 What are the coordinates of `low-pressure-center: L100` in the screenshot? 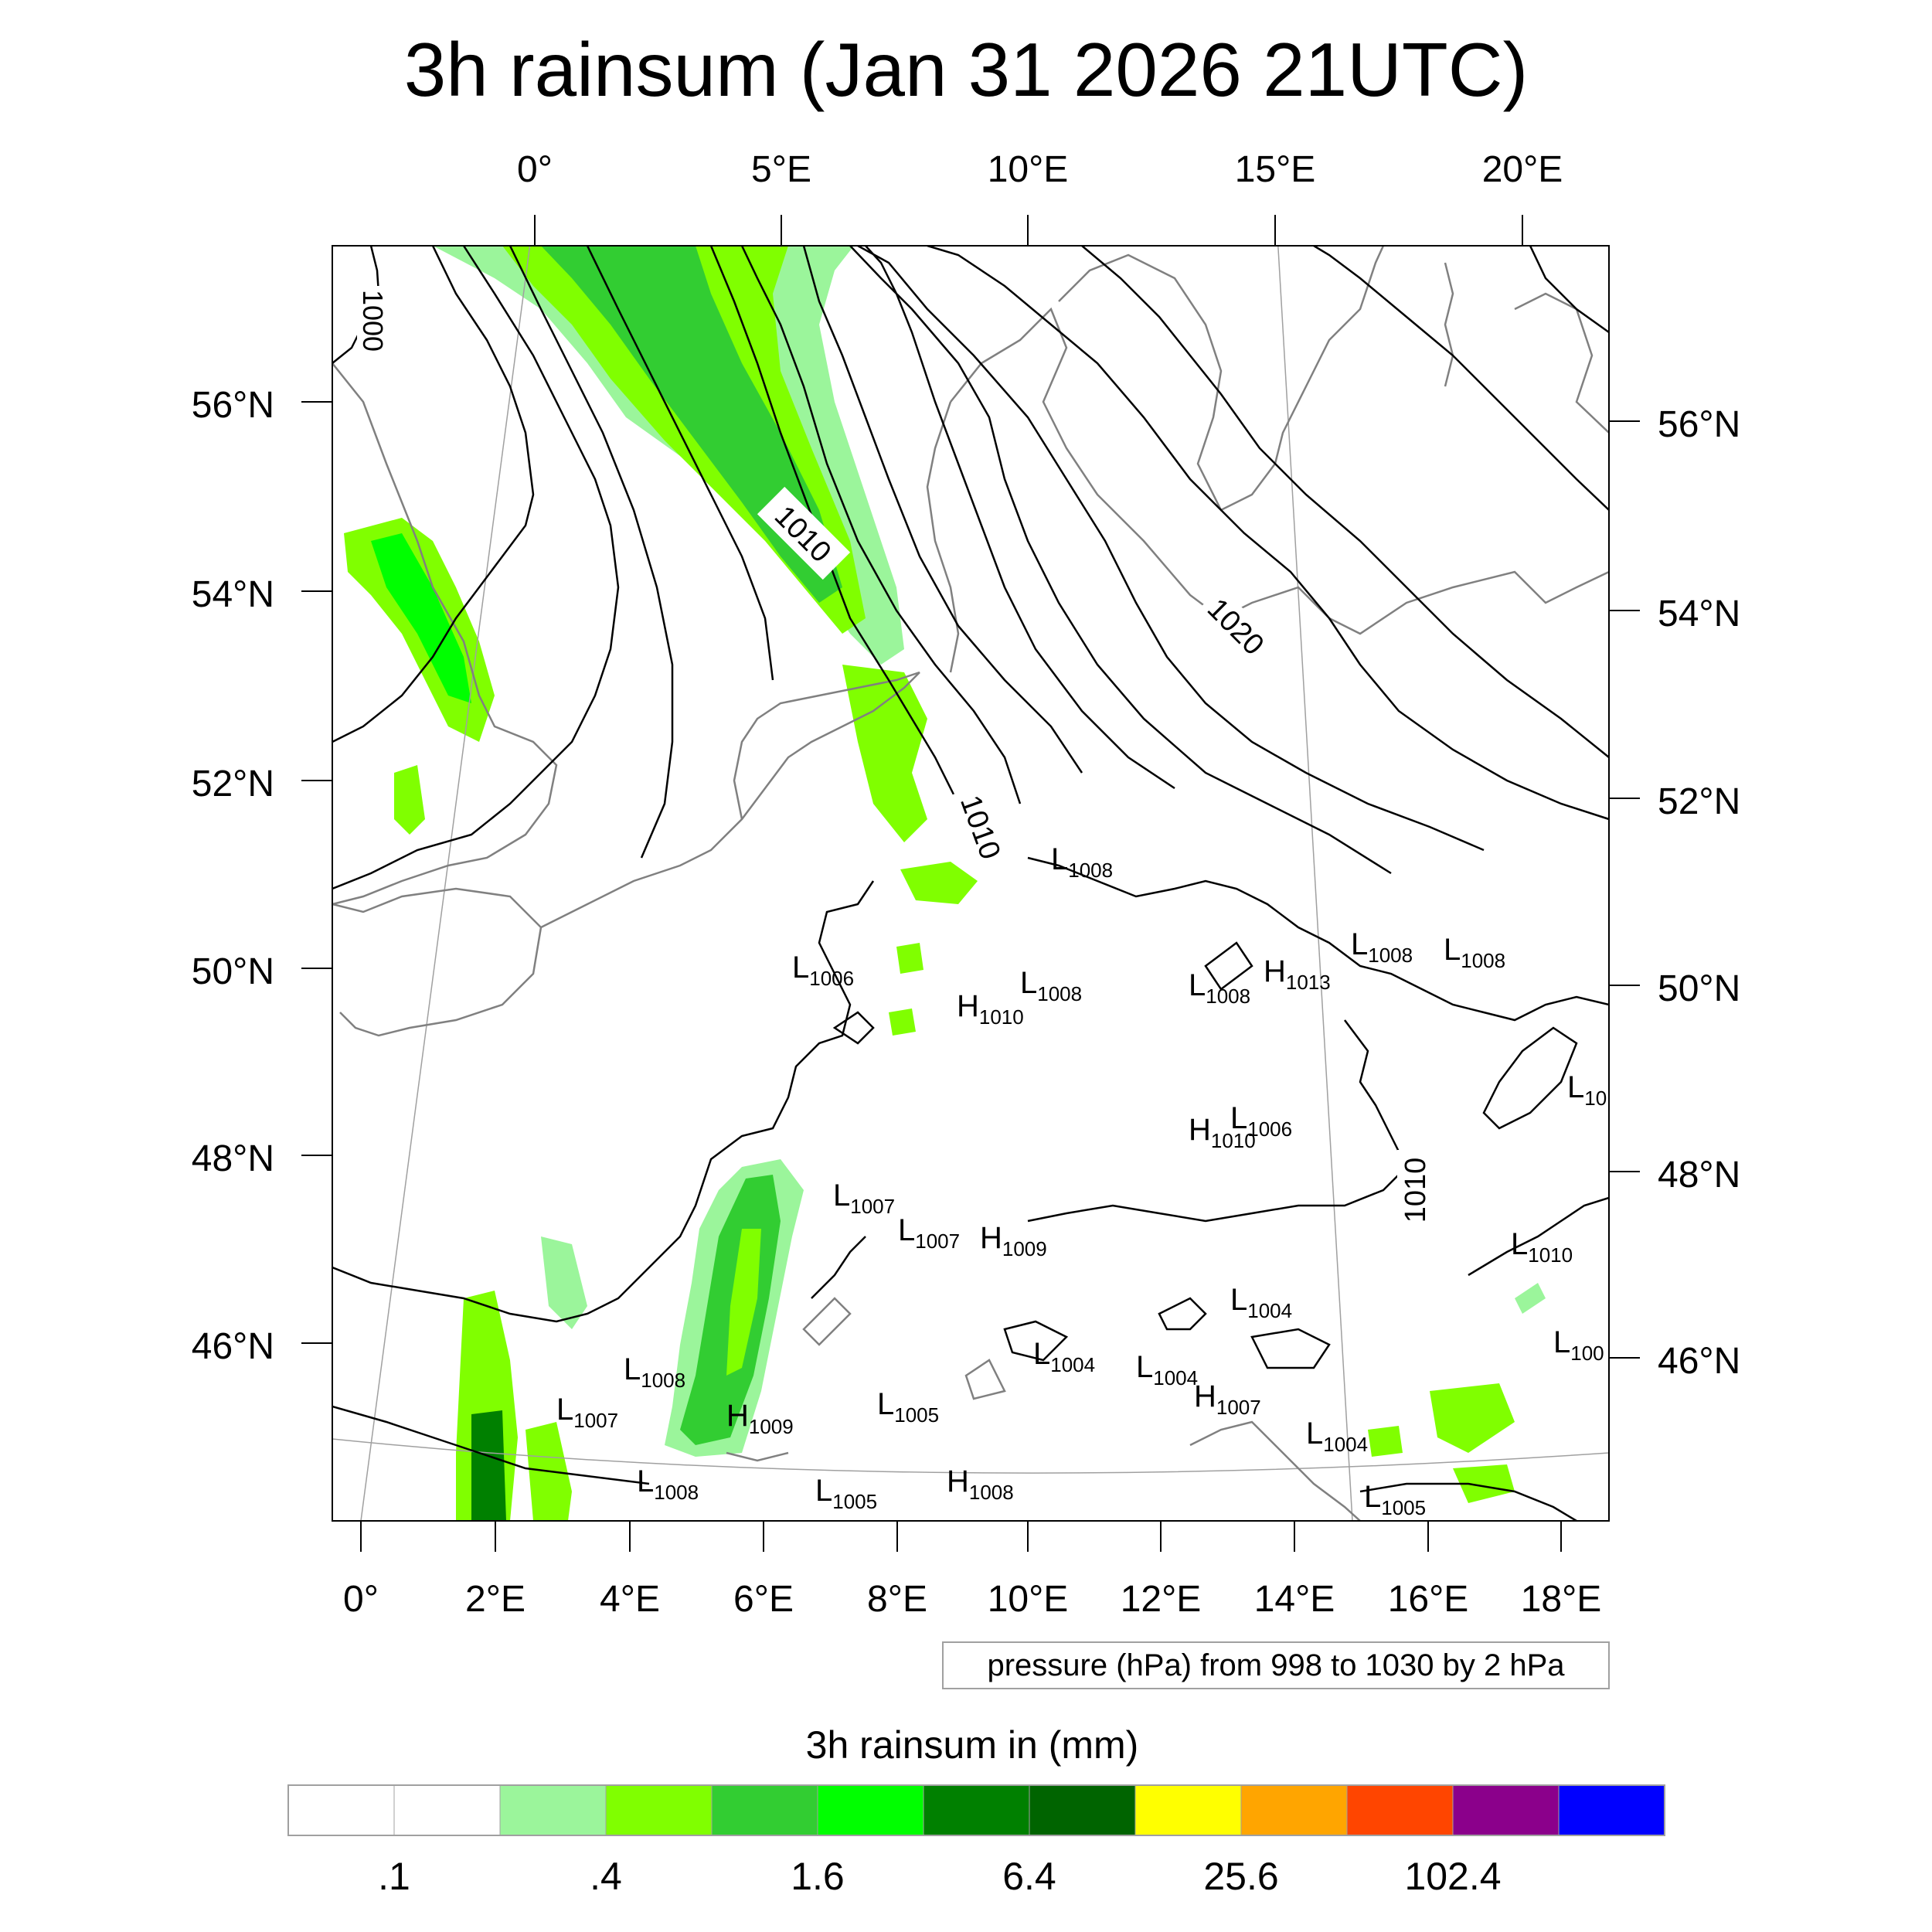 It's located at (1579, 1345).